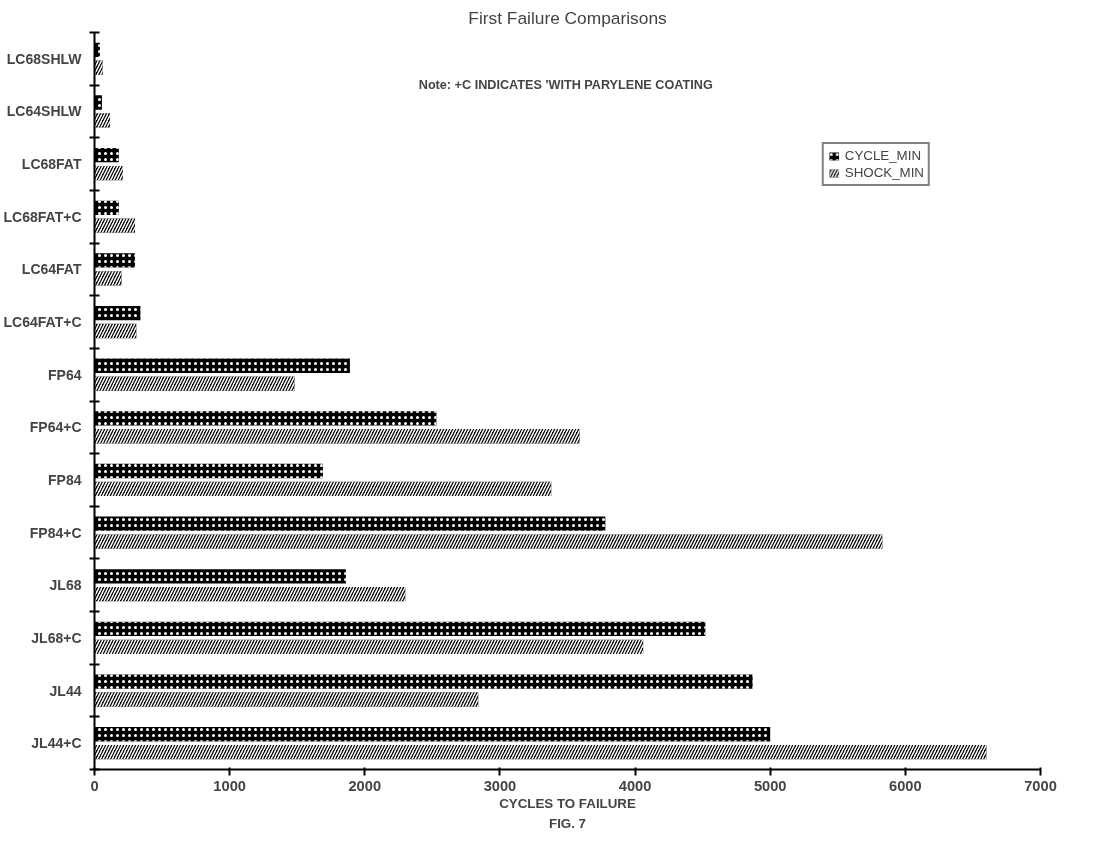  I want to click on y-tick-label: LC68FAT+C, so click(42, 216).